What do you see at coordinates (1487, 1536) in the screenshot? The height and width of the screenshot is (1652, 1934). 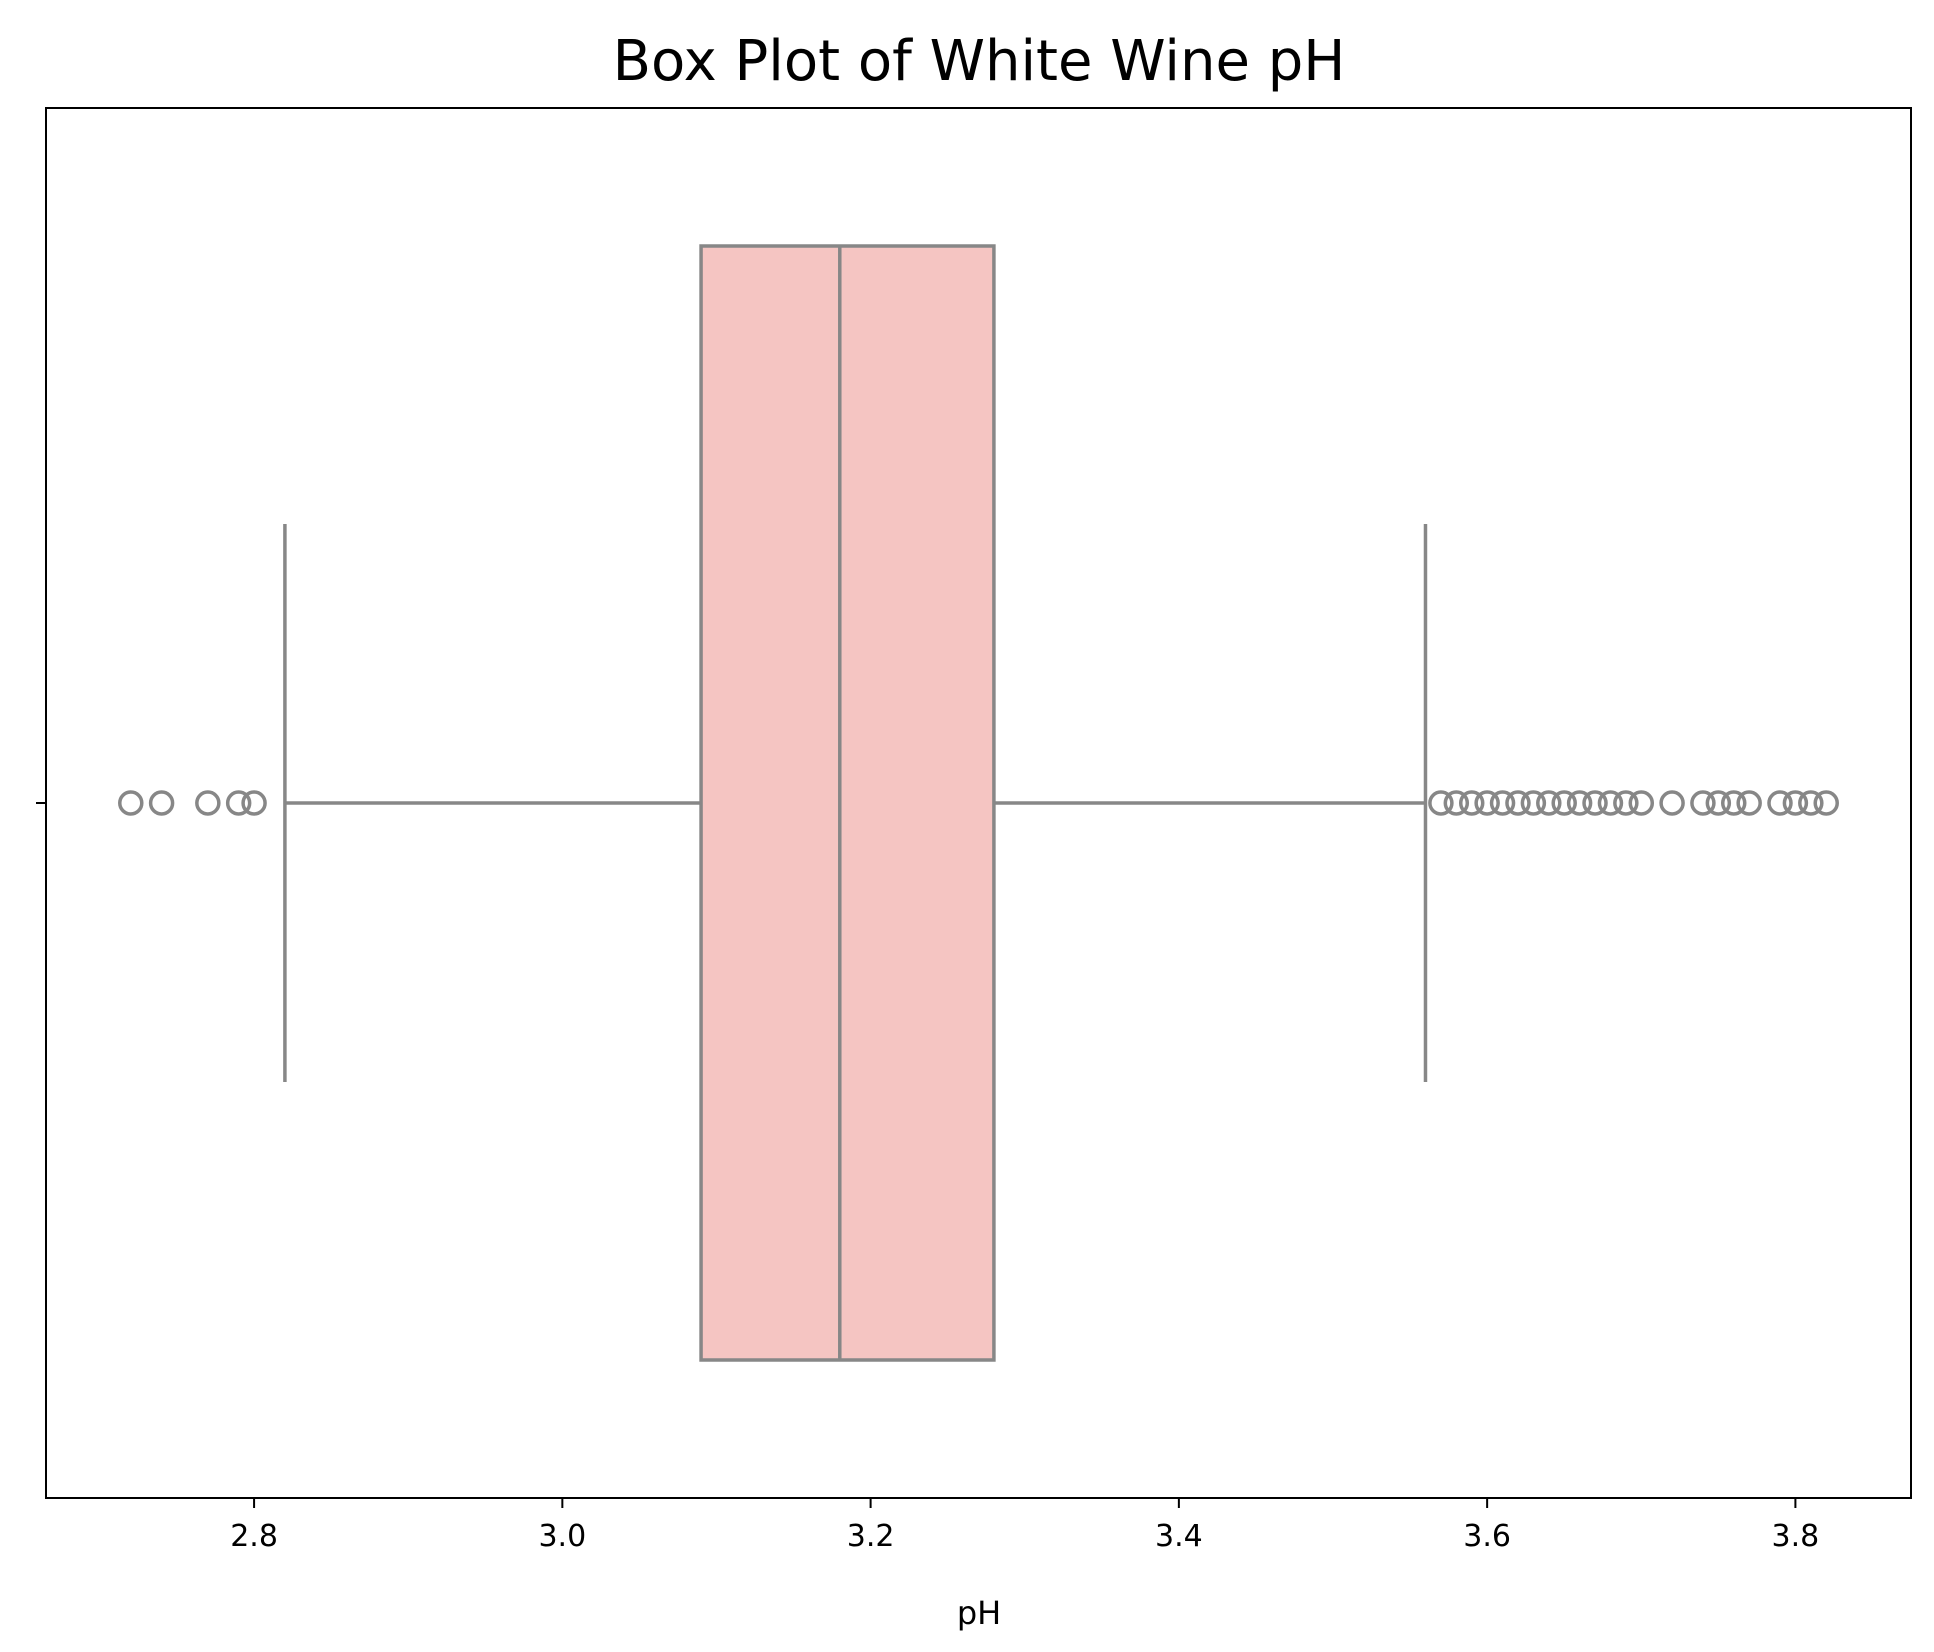 I see `x-tick-label: 3.6` at bounding box center [1487, 1536].